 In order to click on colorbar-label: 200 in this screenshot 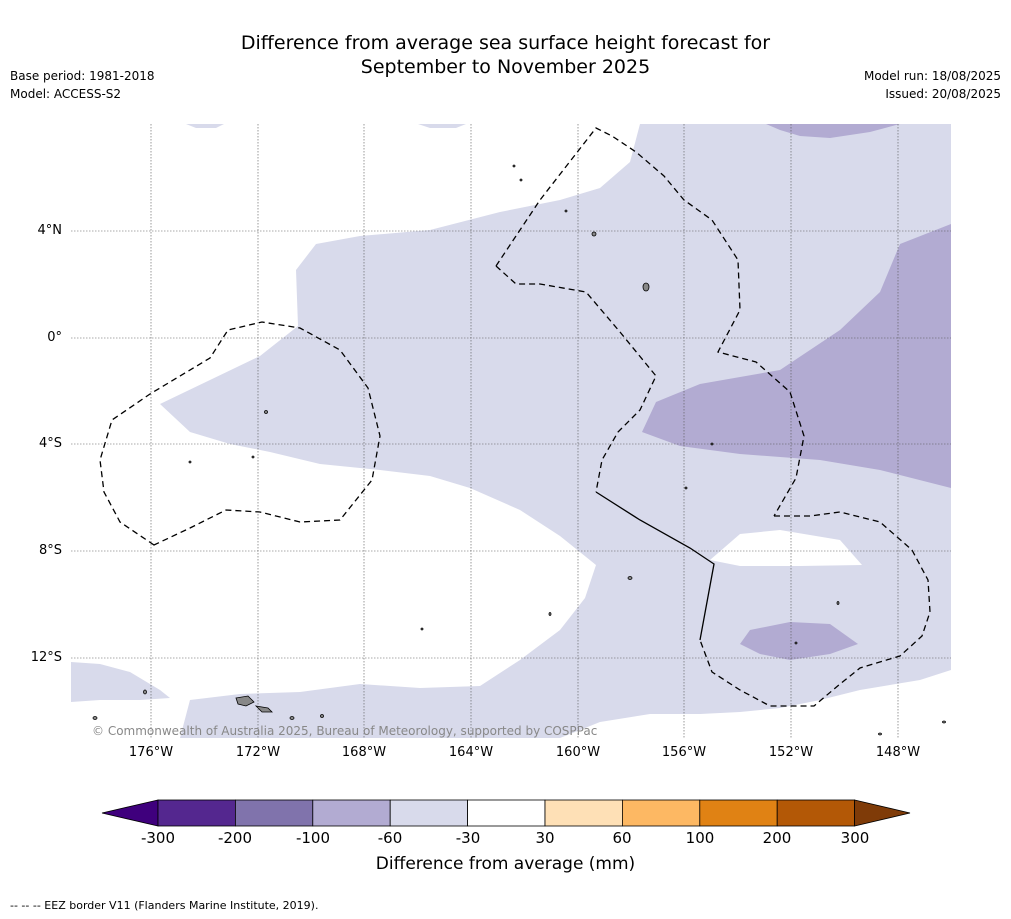, I will do `click(777, 838)`.